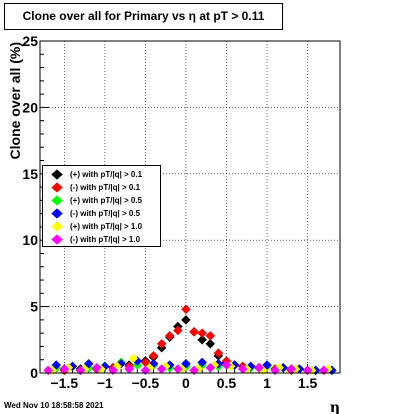  Describe the element at coordinates (30, 41) in the screenshot. I see `y-tick-label: 25` at that location.